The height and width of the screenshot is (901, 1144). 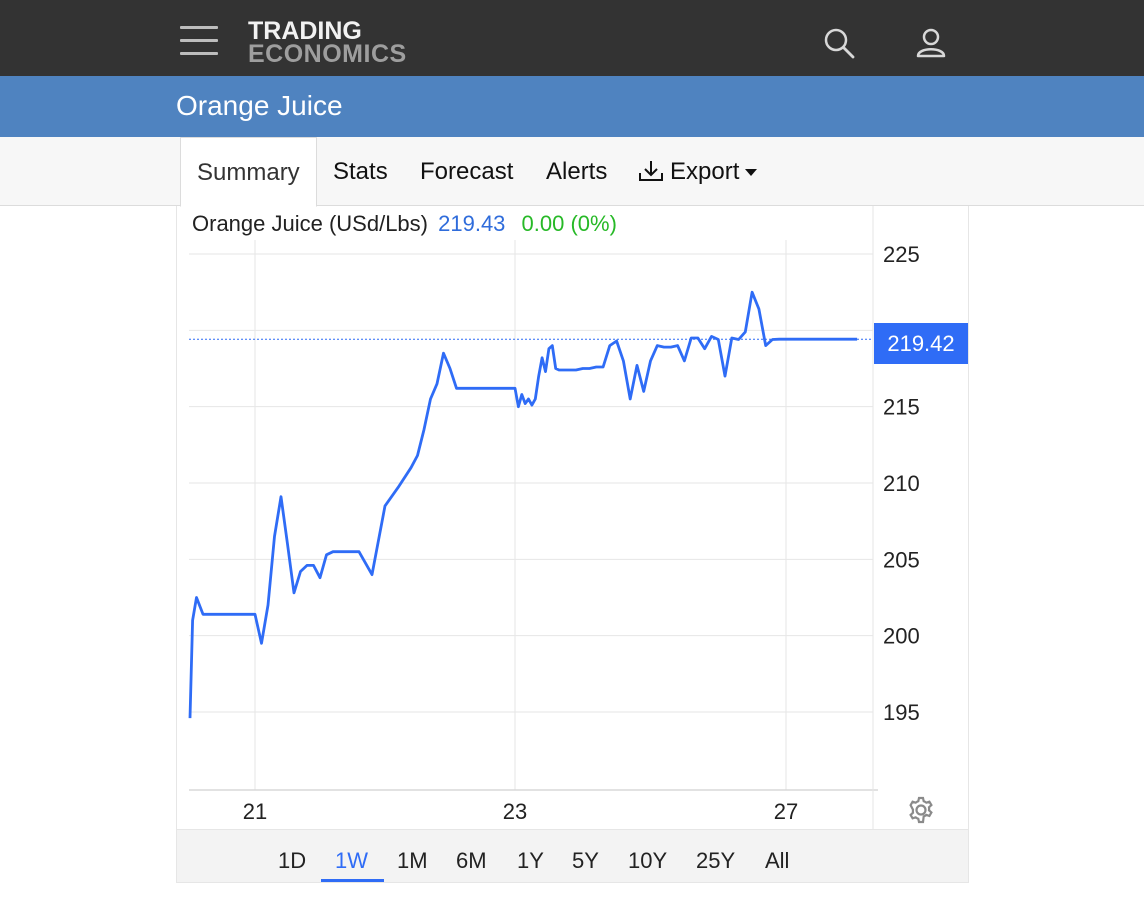 I want to click on logo: TRADING ECONOMICS, so click(x=327, y=42).